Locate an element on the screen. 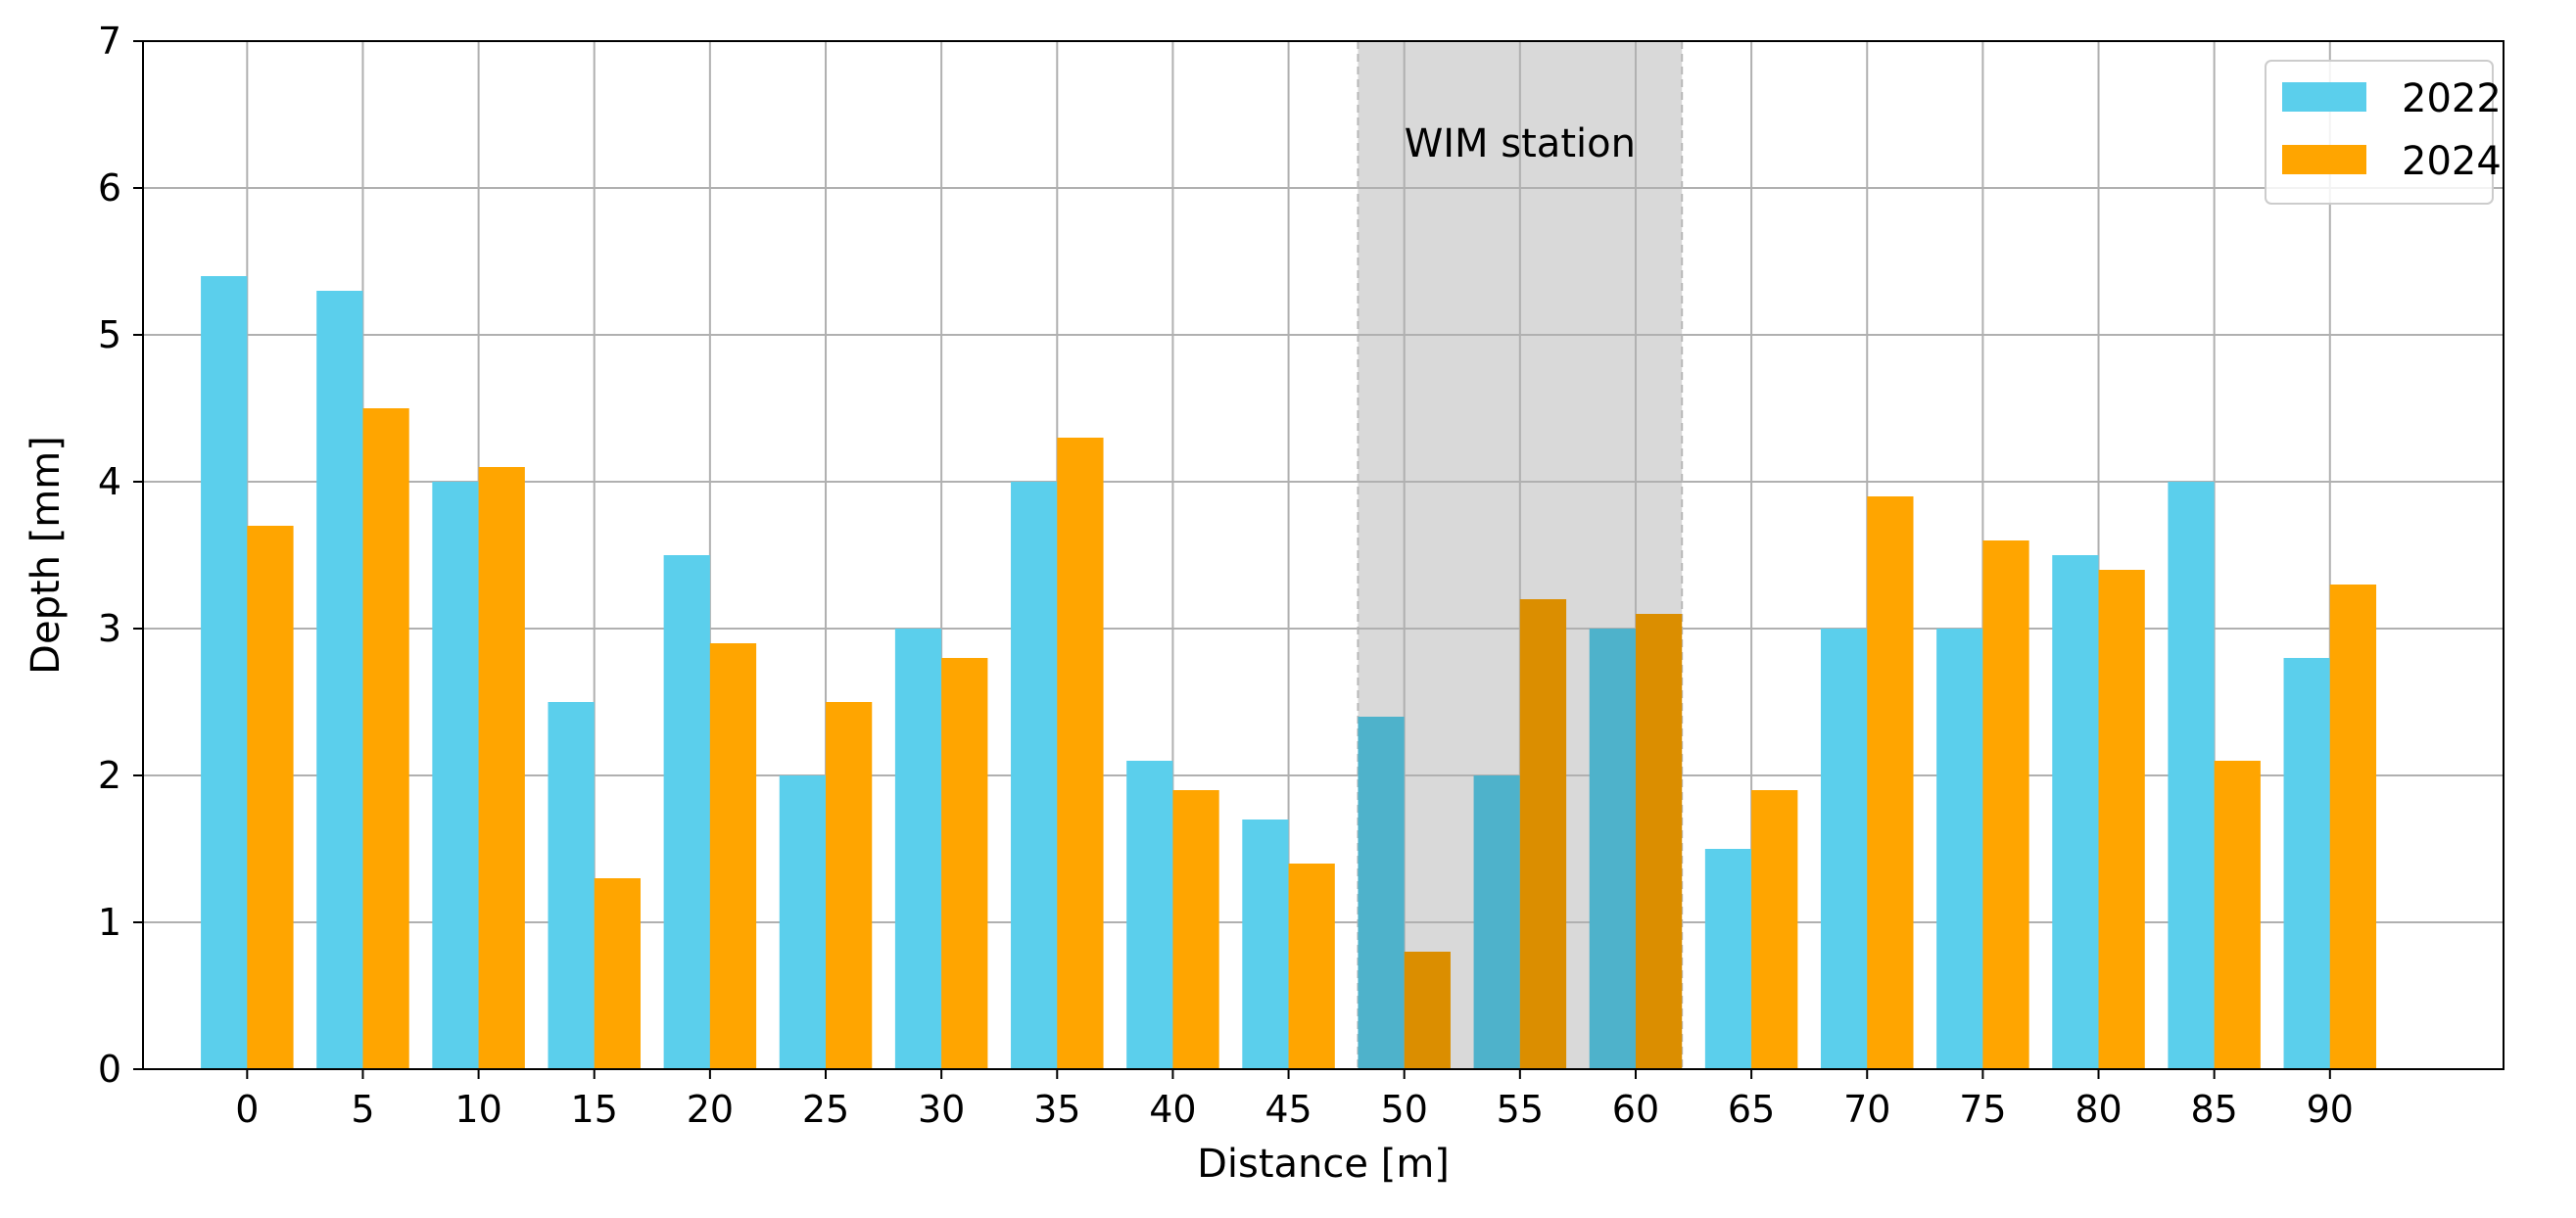 This screenshot has height=1218, width=2576. legend-swatch-2024 is located at coordinates (2324, 160).